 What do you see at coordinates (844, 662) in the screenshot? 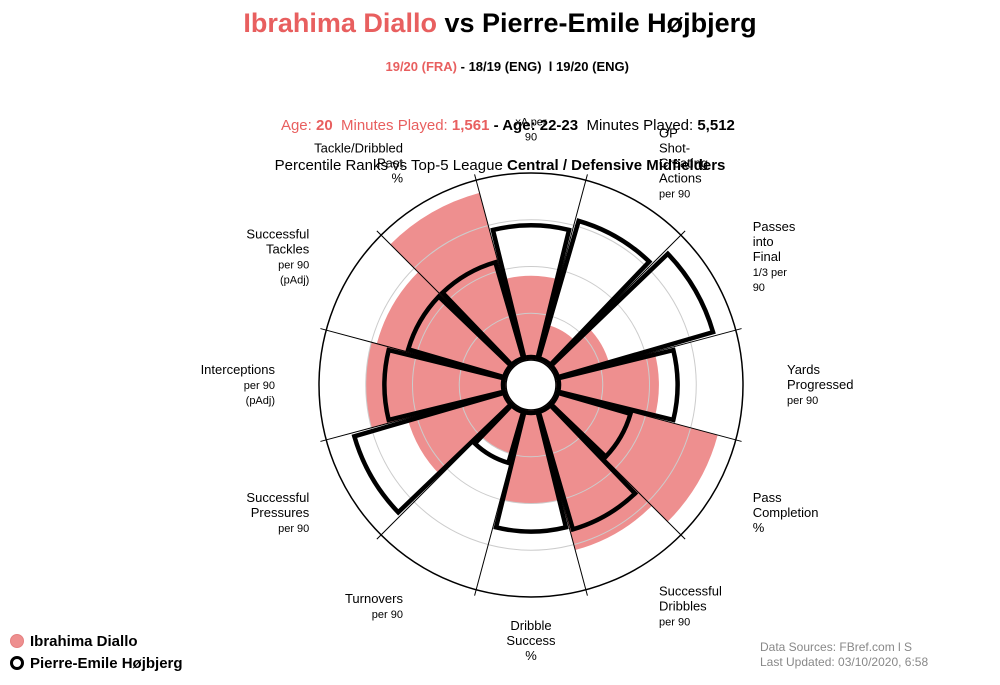
I see `last-updated-line: Last Updated: 03/10/2020, 6:58` at bounding box center [844, 662].